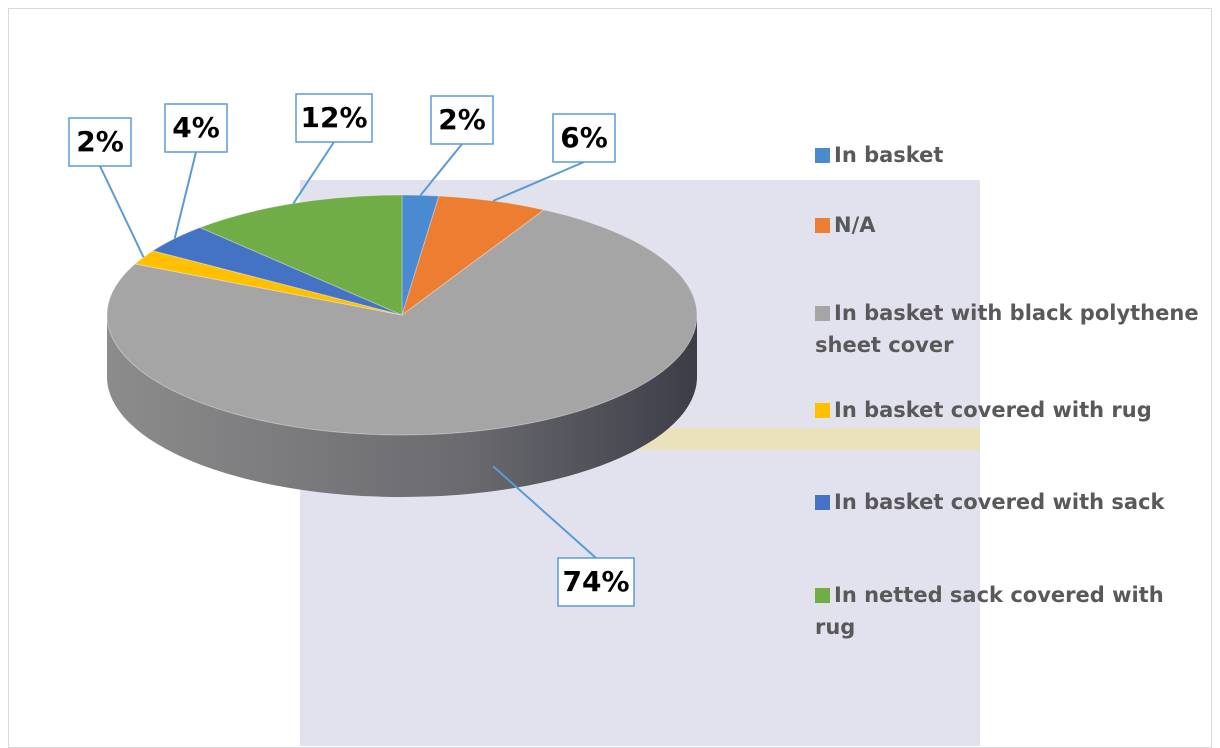  I want to click on data-label: 4%, so click(196, 127).